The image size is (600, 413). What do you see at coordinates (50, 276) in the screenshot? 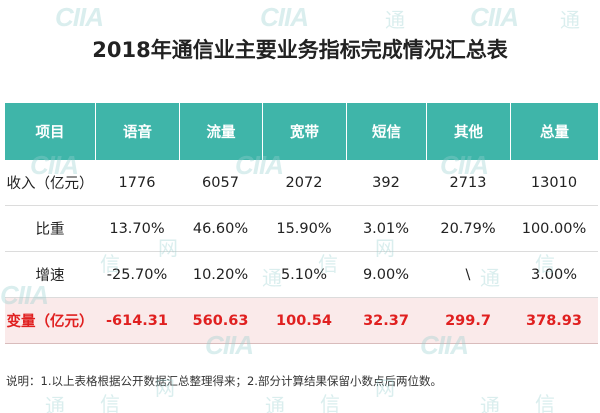
I see `row-label: 增速` at bounding box center [50, 276].